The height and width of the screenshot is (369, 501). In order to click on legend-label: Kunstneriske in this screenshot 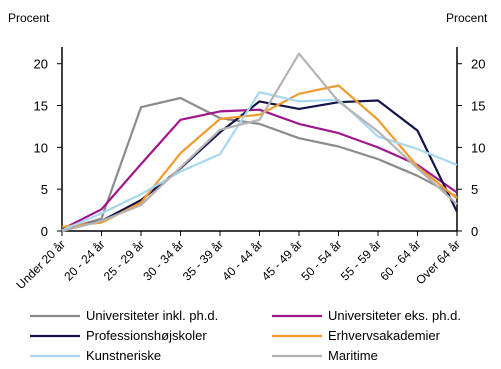, I will do `click(123, 355)`.